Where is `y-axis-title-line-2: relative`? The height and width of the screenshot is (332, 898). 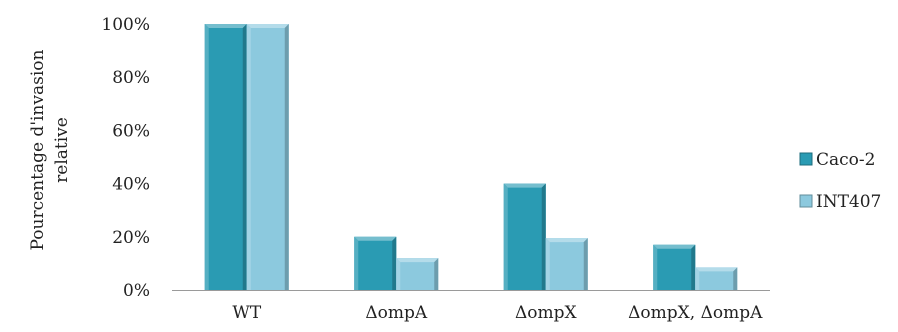 y-axis-title-line-2: relative is located at coordinates (62, 150).